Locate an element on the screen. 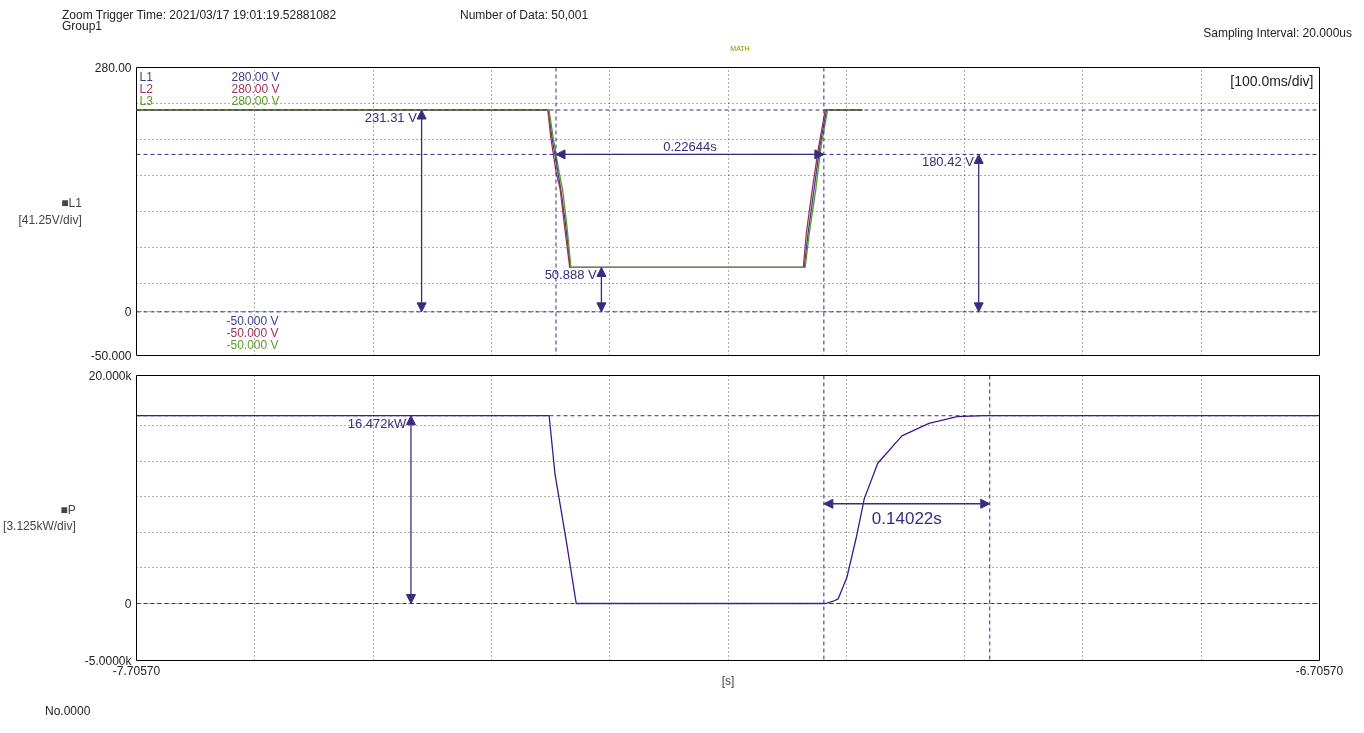 This screenshot has width=1364, height=733. y-axis-title: ■L1 [41.25V/div] is located at coordinates (50, 211).